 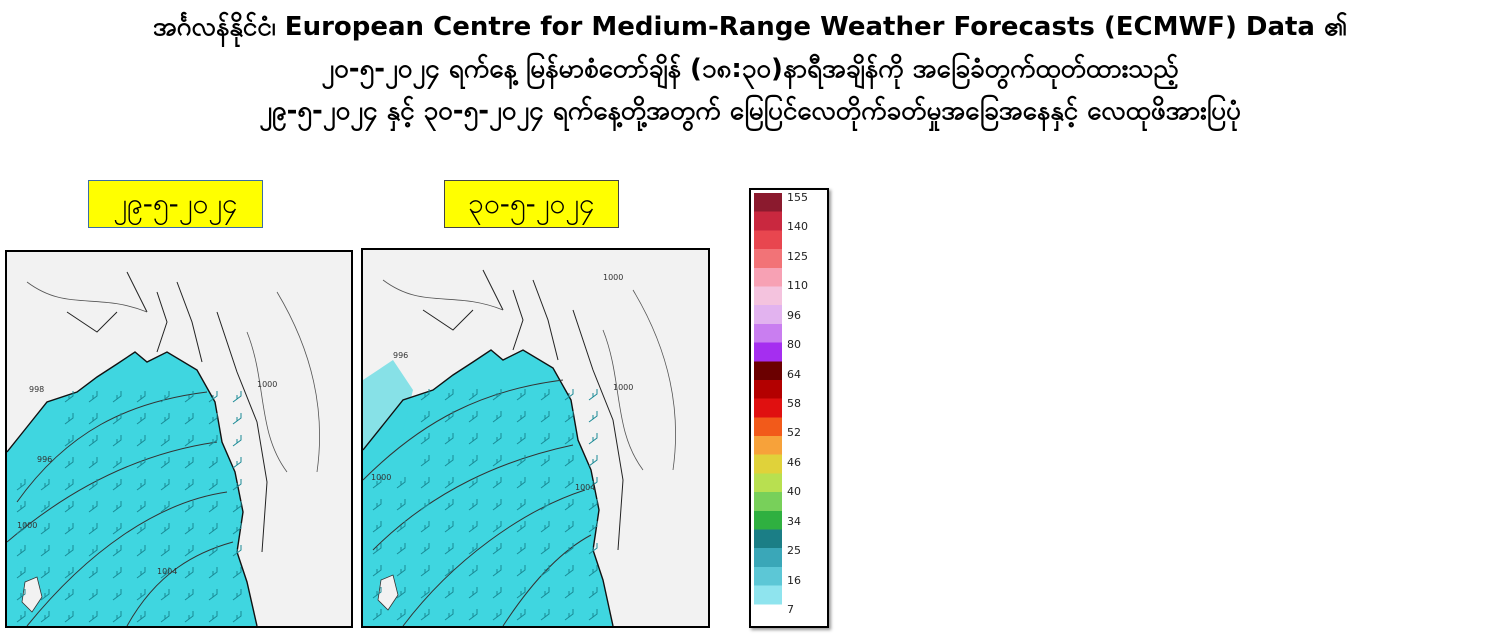 What do you see at coordinates (797, 197) in the screenshot?
I see `scale-tick-label: 155` at bounding box center [797, 197].